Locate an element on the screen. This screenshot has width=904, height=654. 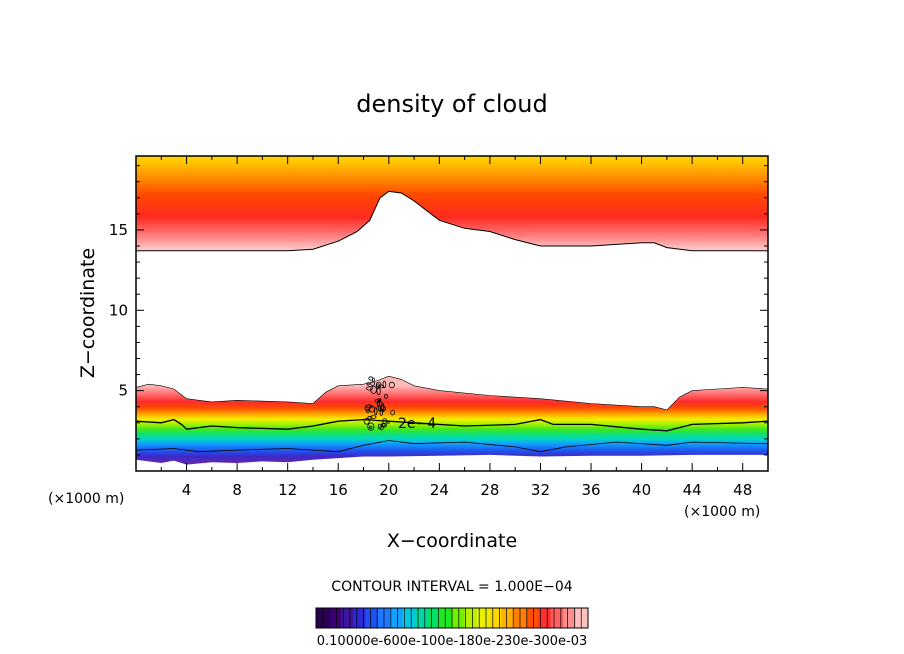
colorbar-frame is located at coordinates (452, 618).